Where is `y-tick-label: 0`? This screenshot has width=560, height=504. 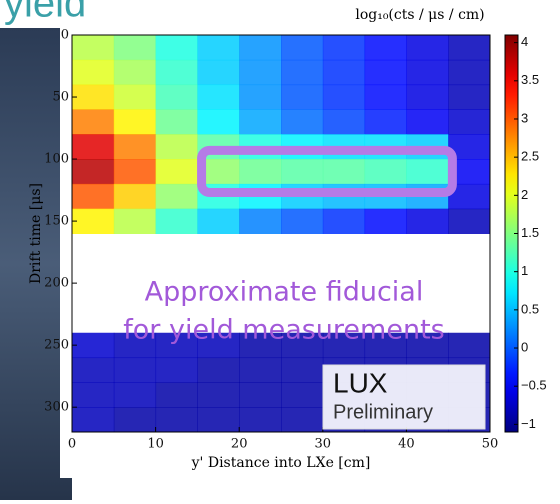 y-tick-label: 0 is located at coordinates (65, 35).